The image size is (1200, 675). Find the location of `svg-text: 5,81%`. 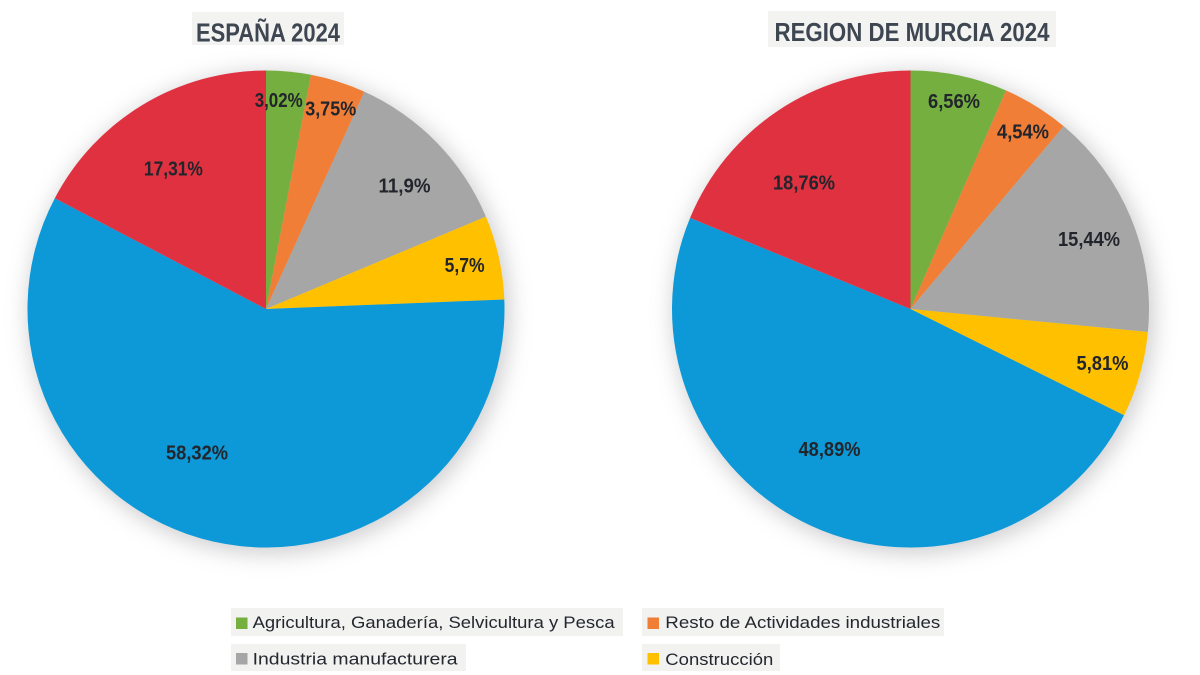

svg-text: 5,81% is located at coordinates (1103, 364).